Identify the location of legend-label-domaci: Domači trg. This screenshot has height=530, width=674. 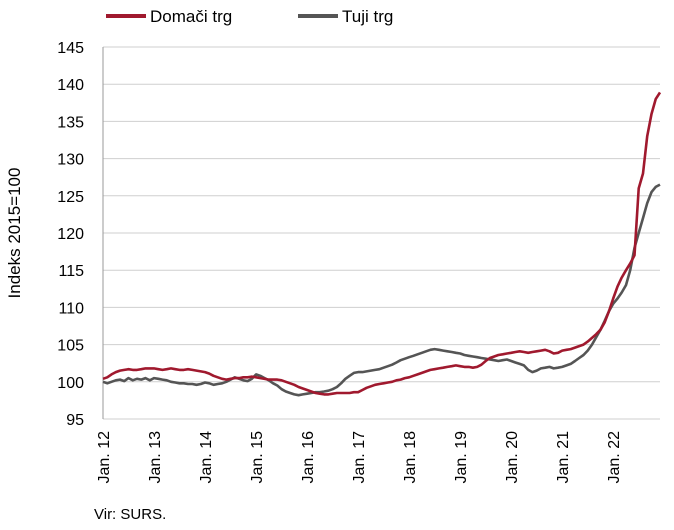
(191, 16).